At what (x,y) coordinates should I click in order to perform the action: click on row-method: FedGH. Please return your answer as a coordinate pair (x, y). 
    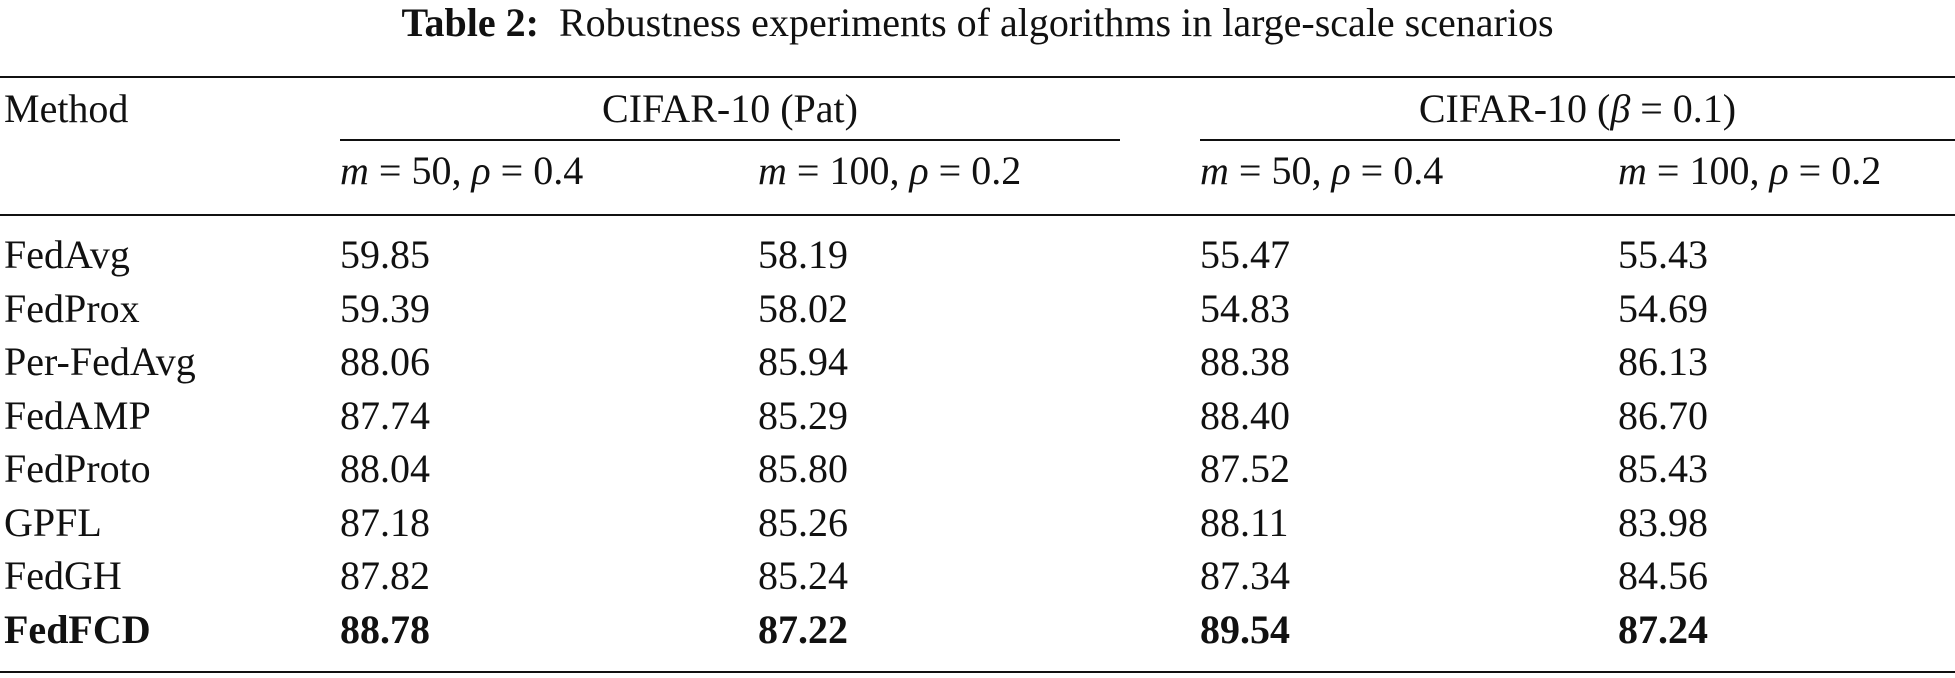
    Looking at the image, I should click on (63, 575).